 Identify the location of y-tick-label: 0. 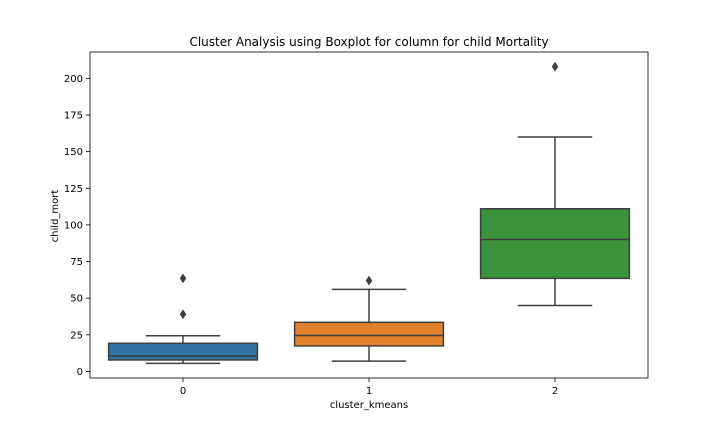
(80, 372).